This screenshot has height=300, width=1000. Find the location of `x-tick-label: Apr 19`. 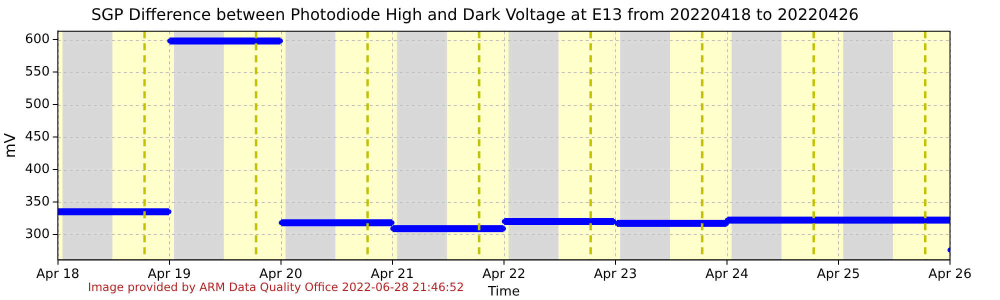

x-tick-label: Apr 19 is located at coordinates (169, 274).